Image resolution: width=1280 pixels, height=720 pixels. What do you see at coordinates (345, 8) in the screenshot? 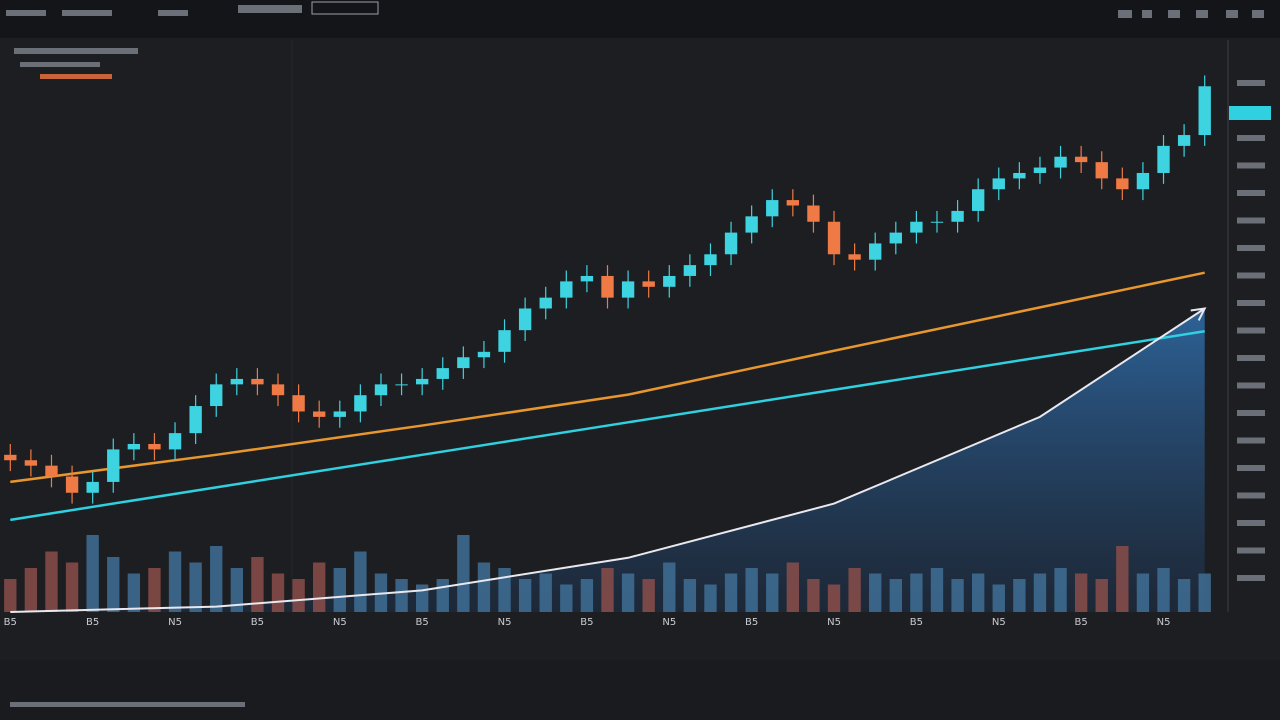
I see `search-box` at bounding box center [345, 8].